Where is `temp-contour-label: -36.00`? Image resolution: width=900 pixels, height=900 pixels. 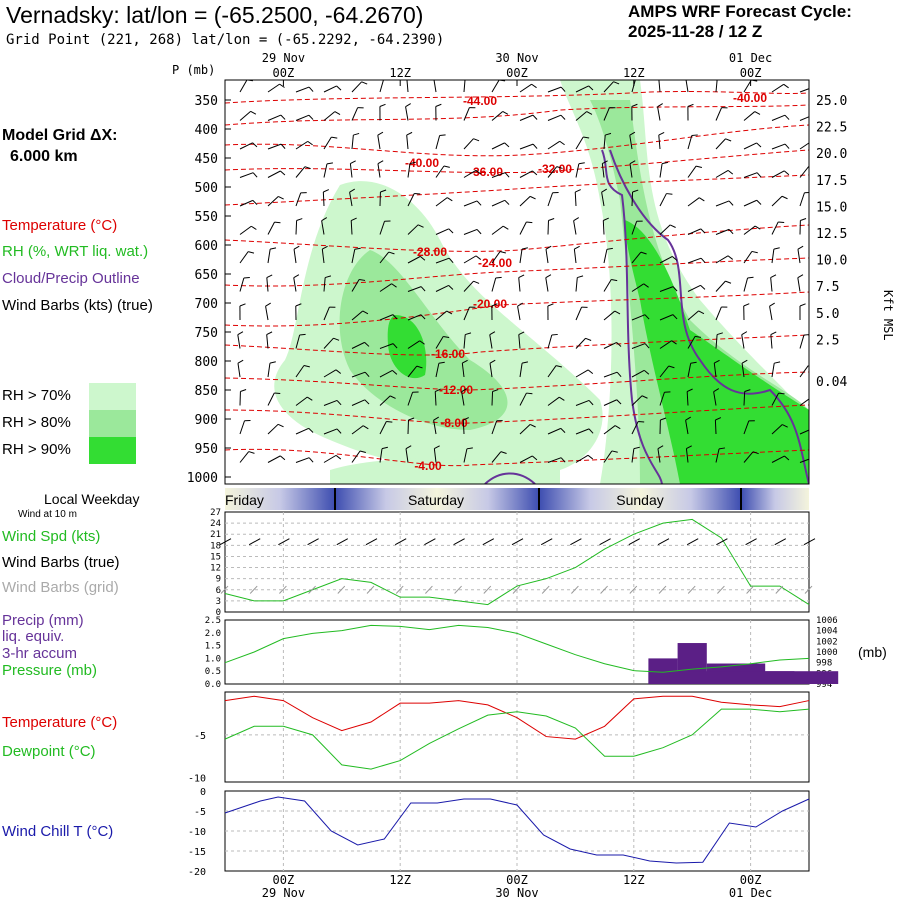
temp-contour-label: -36.00 is located at coordinates (486, 172).